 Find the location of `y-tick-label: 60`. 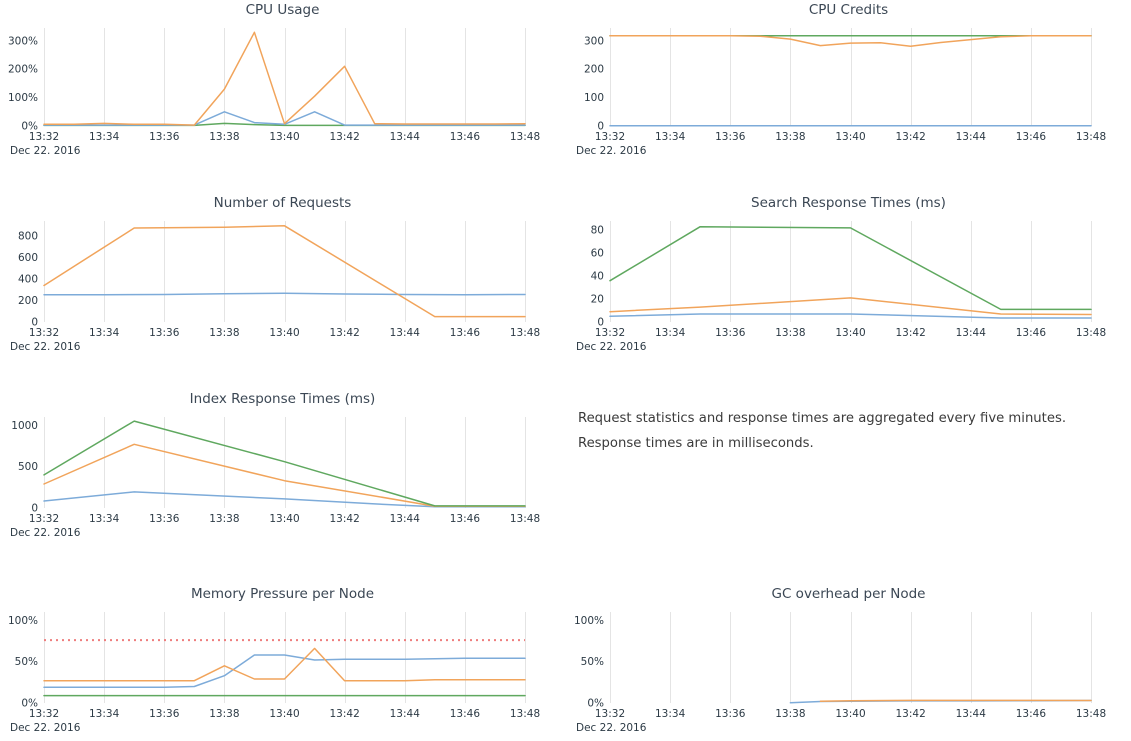

y-tick-label: 60 is located at coordinates (597, 254).